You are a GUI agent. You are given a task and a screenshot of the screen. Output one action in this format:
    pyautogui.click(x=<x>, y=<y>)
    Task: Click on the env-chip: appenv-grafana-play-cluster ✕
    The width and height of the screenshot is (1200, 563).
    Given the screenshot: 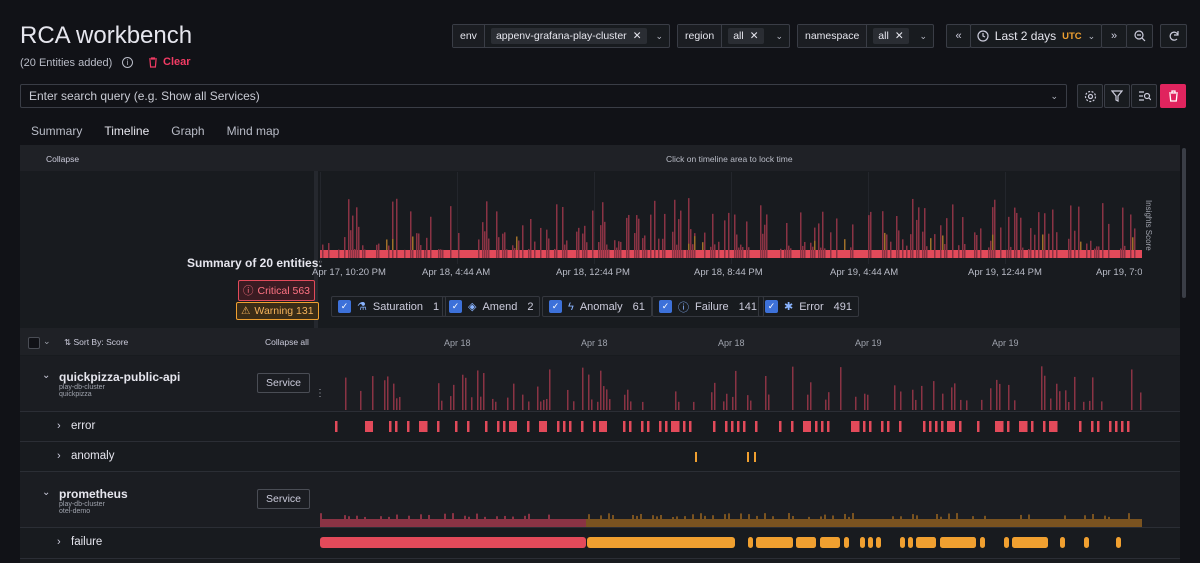 What is the action you would take?
    pyautogui.click(x=568, y=36)
    